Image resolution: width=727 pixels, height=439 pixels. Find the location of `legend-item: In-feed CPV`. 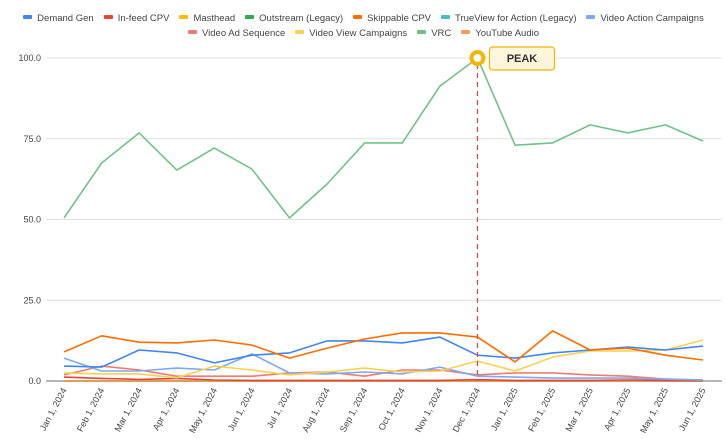

legend-item: In-feed CPV is located at coordinates (136, 18).